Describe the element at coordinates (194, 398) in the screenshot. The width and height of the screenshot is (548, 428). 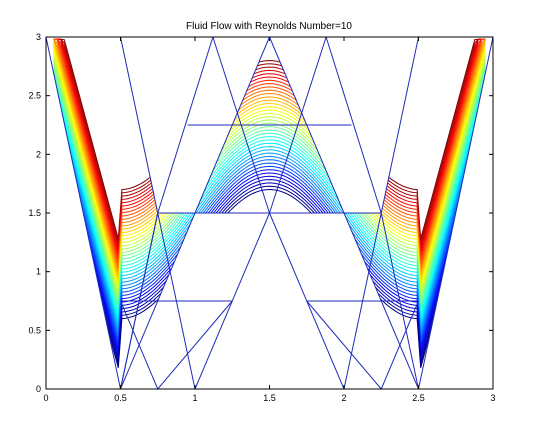
I see `x-tick-label: 1` at that location.